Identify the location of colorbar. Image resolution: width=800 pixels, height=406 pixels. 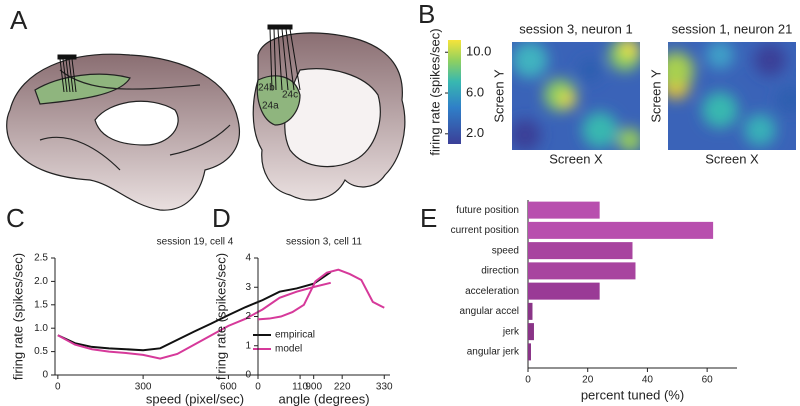
(454, 92).